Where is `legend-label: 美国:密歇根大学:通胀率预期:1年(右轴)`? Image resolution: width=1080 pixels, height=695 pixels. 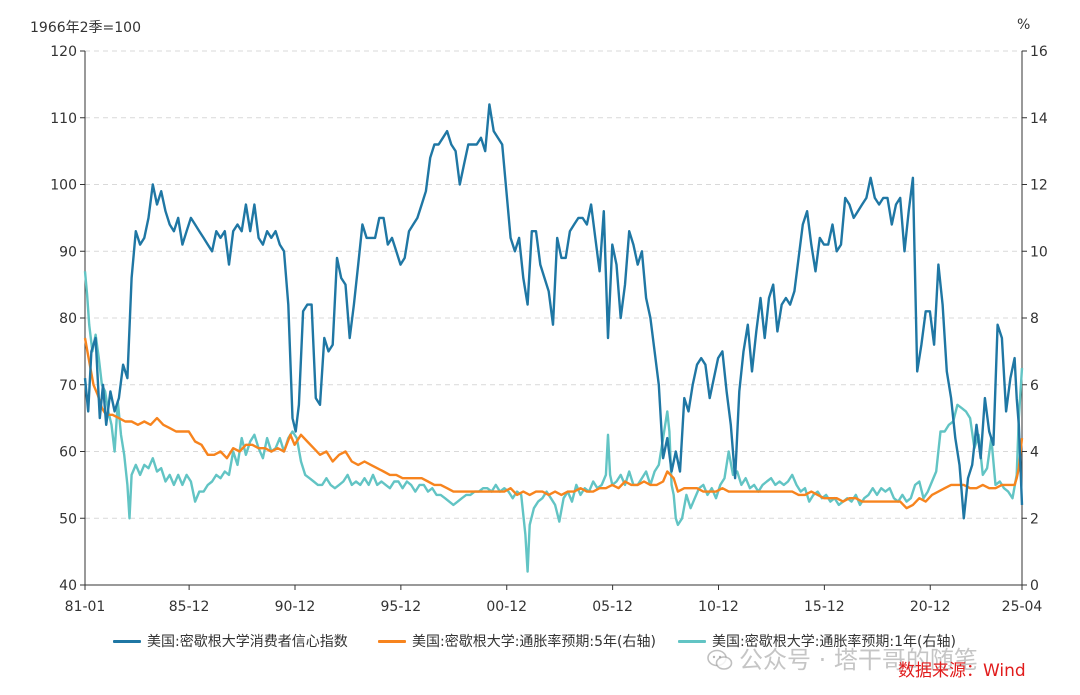 legend-label: 美国:密歇根大学:通胀率预期:1年(右轴) is located at coordinates (834, 642).